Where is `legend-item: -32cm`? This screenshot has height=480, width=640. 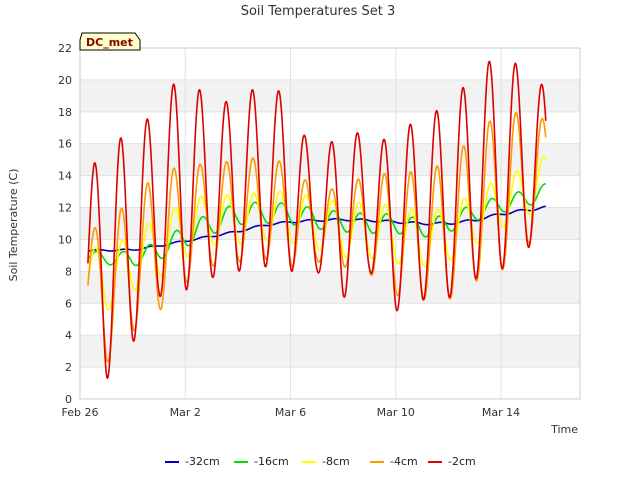
legend-item: -32cm is located at coordinates (192, 461).